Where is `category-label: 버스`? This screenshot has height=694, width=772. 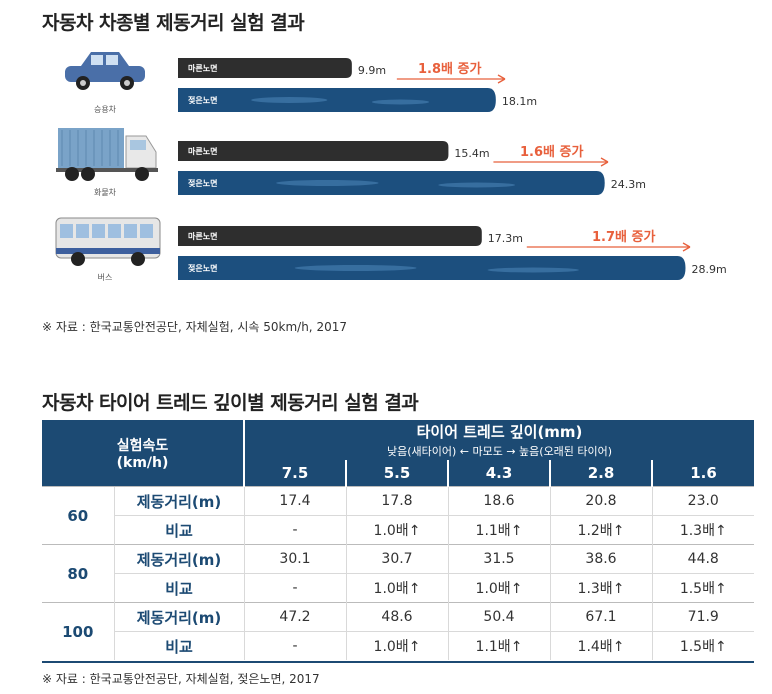
category-label: 버스 is located at coordinates (105, 277).